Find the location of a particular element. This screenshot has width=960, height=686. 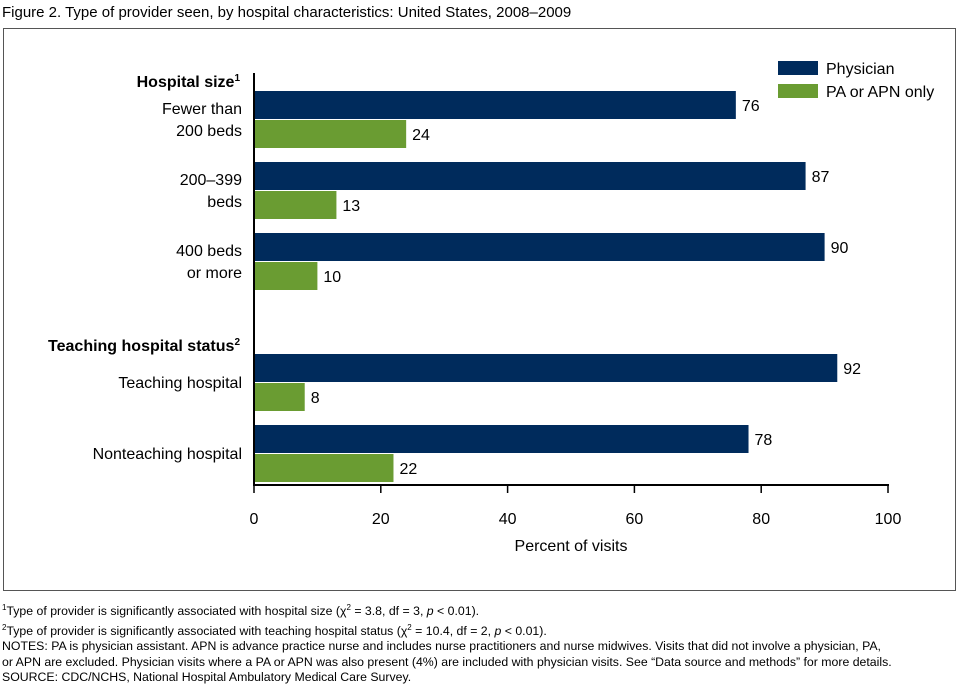

legend-label: PA or APN only is located at coordinates (880, 92).